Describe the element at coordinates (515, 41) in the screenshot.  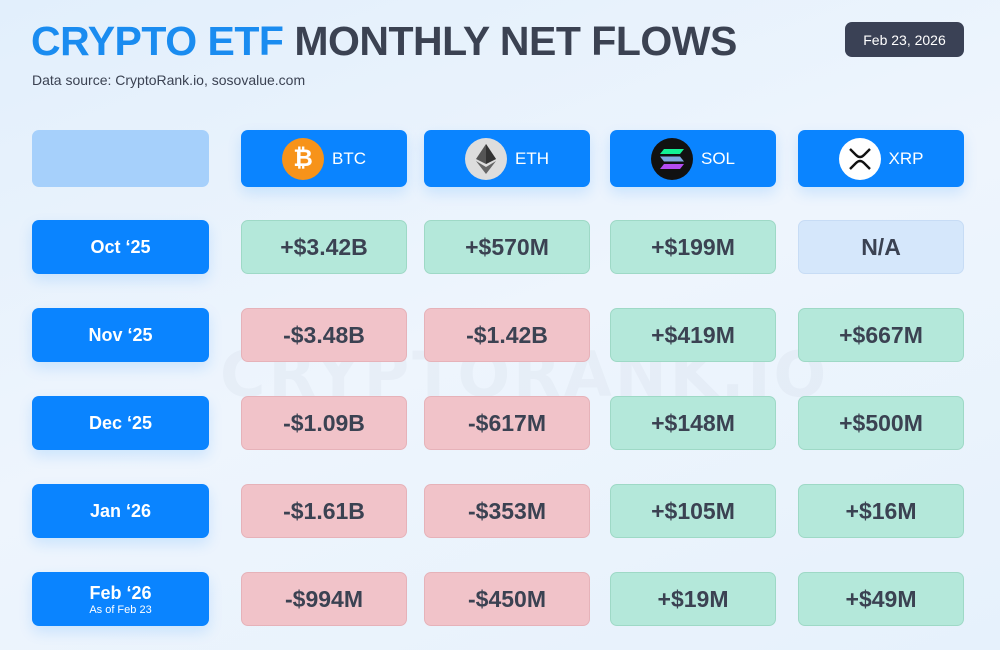
I see `title-rest: MONTHLY NET FLOWS` at that location.